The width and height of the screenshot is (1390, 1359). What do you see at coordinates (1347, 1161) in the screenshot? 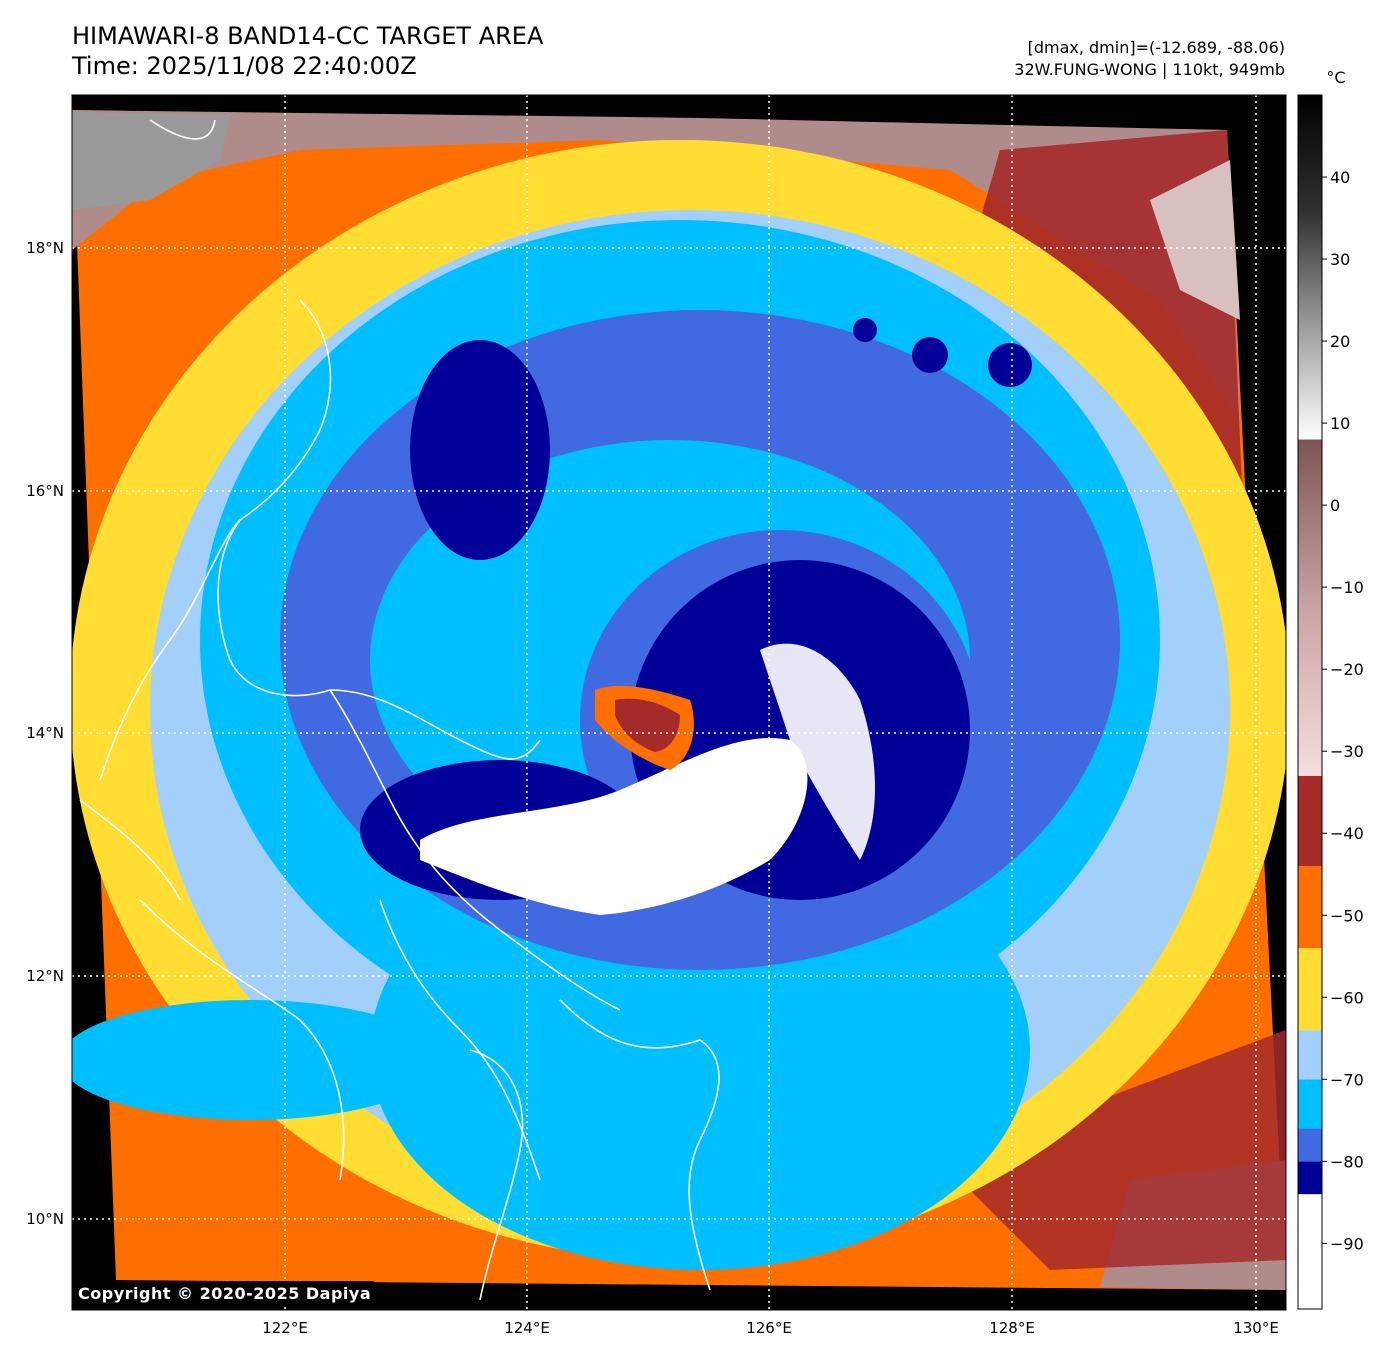
I see `colorbar-tick-label: −80` at bounding box center [1347, 1161].